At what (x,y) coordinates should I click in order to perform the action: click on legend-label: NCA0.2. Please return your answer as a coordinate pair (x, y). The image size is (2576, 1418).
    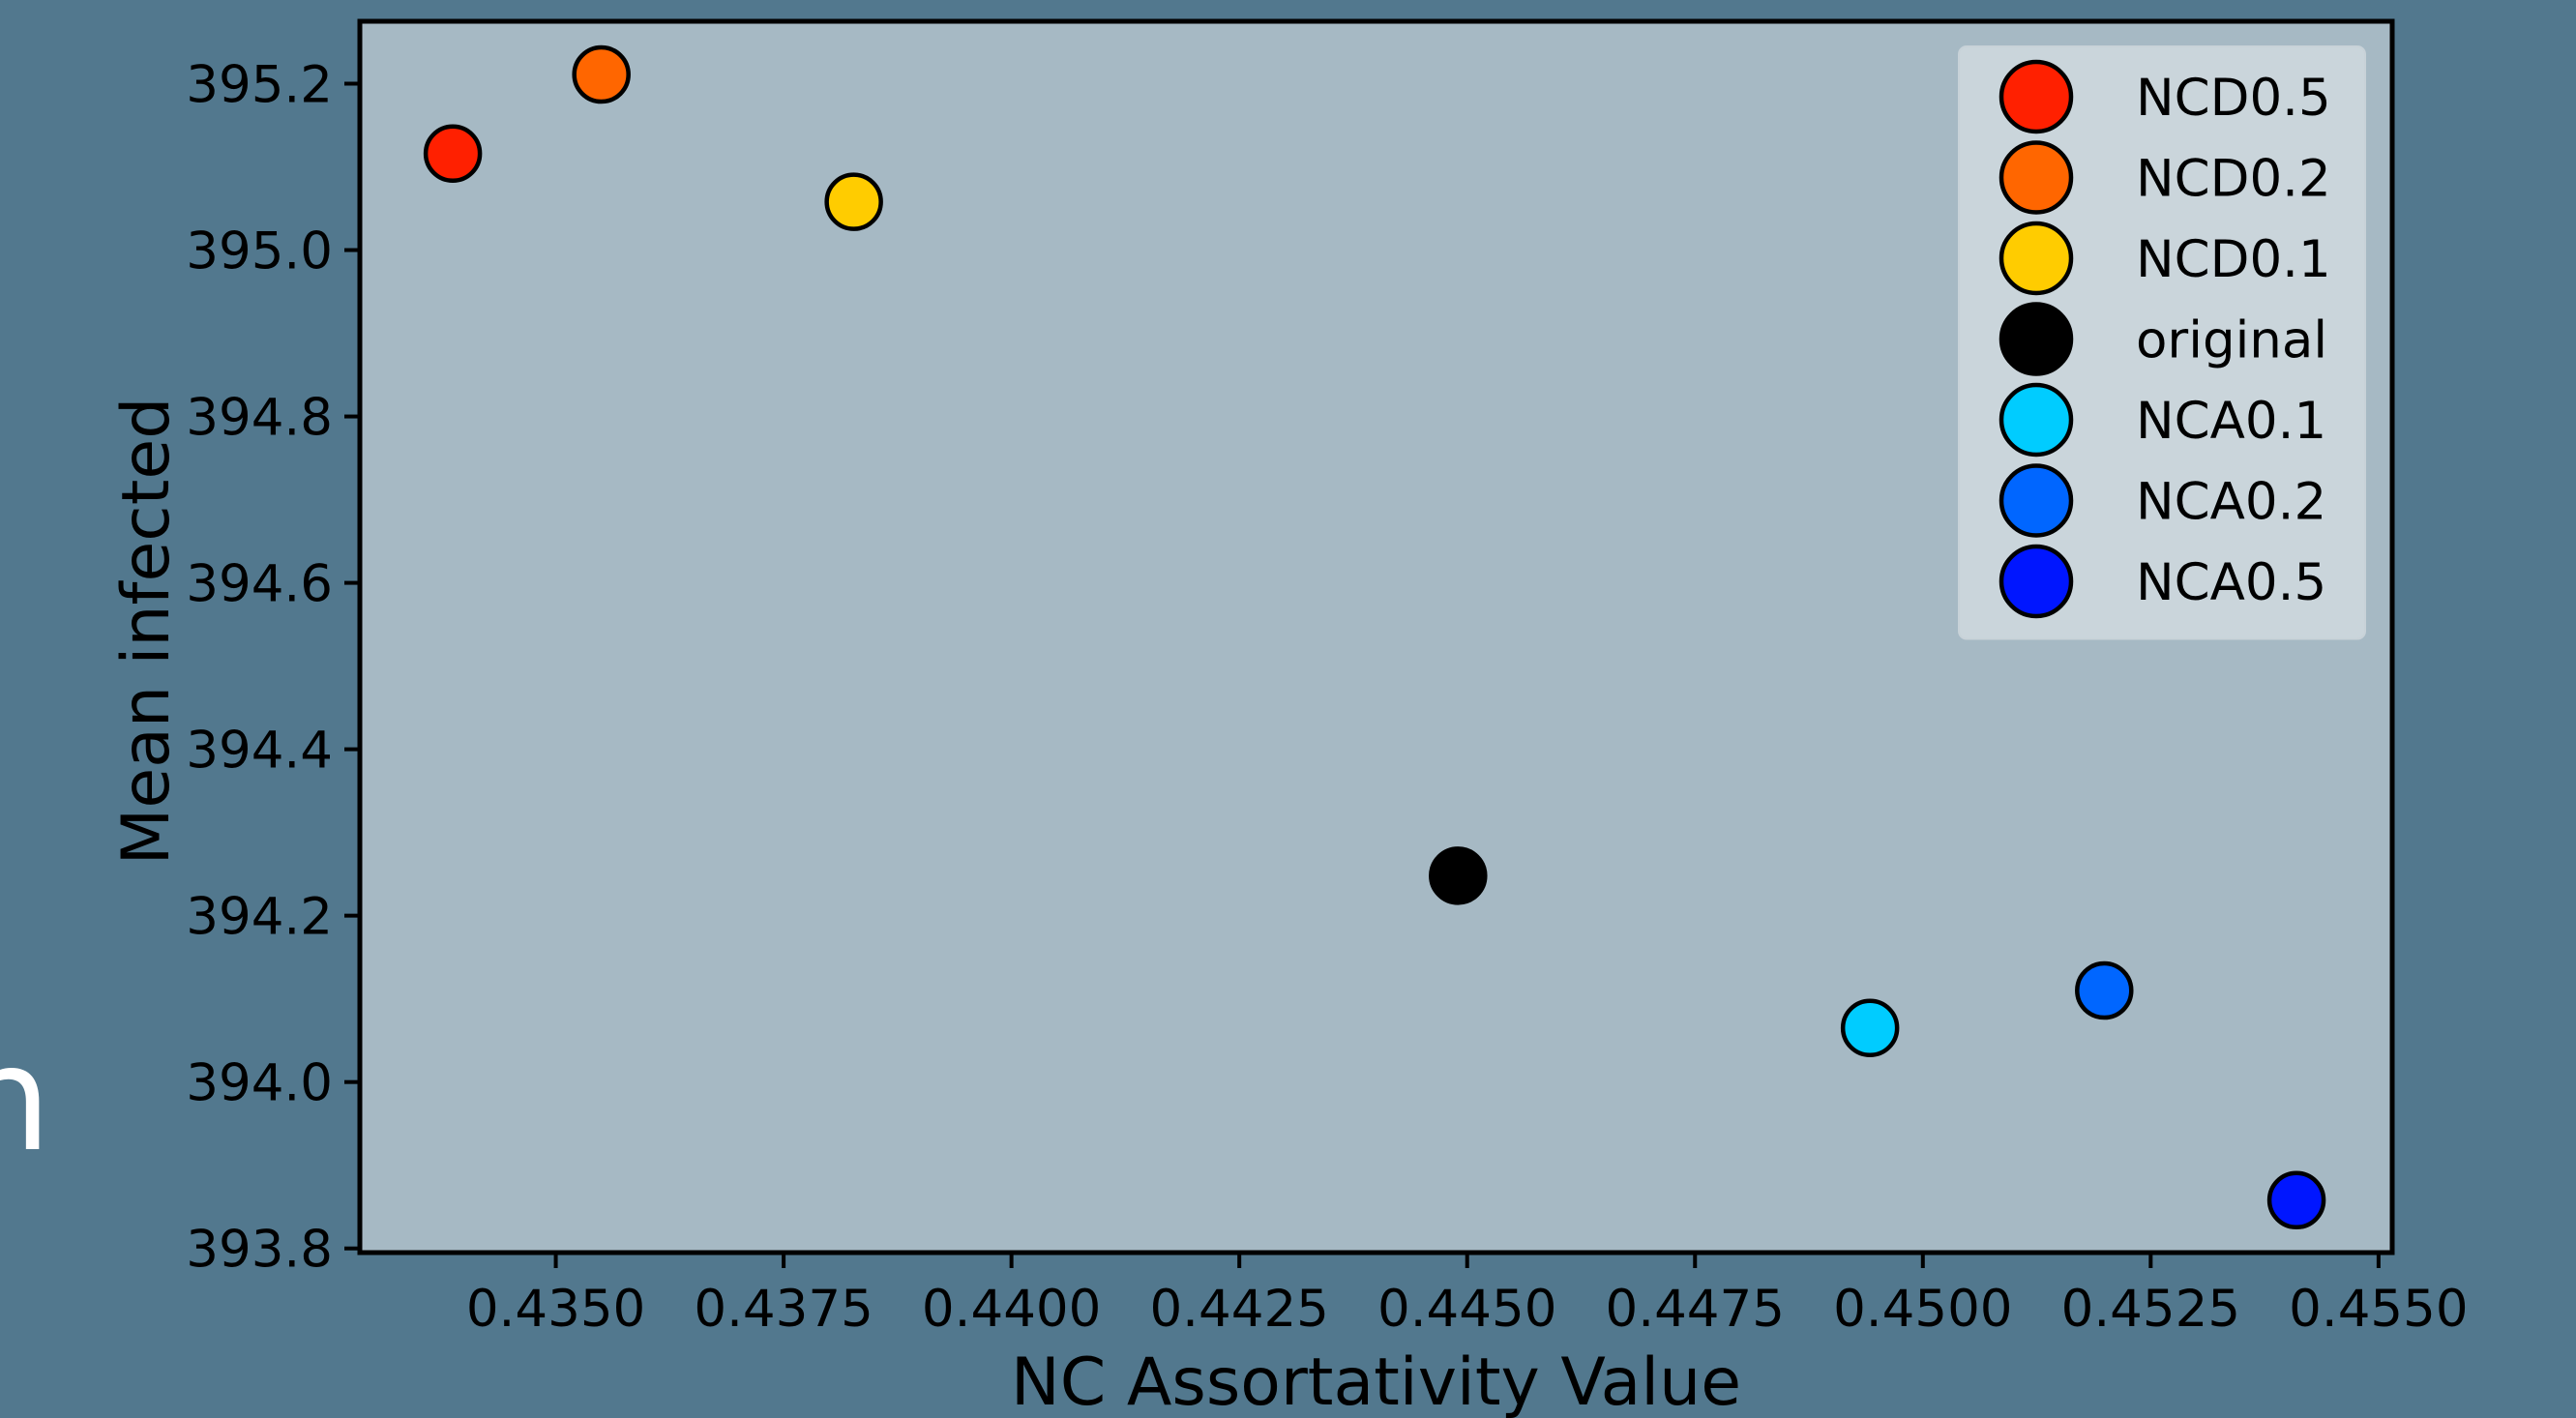
    Looking at the image, I should click on (2231, 503).